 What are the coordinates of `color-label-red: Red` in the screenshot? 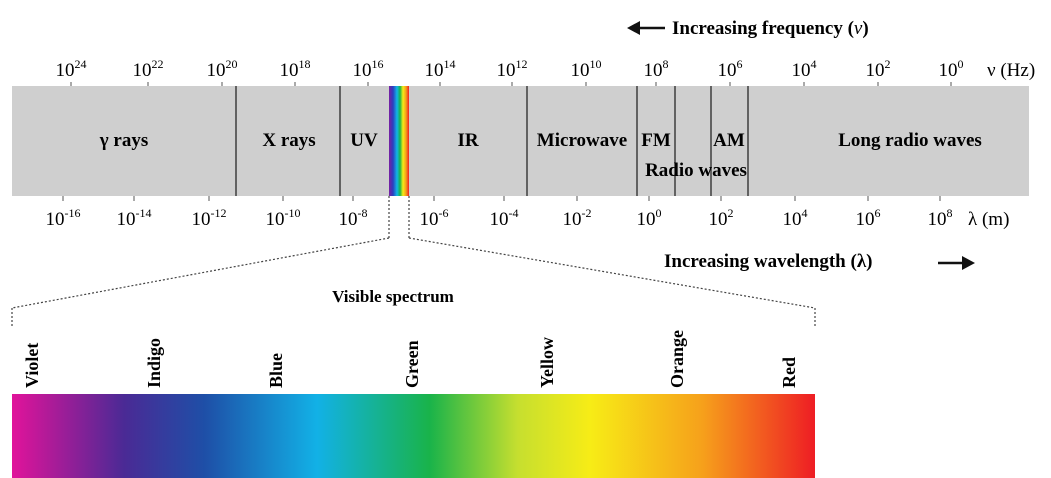 It's located at (789, 372).